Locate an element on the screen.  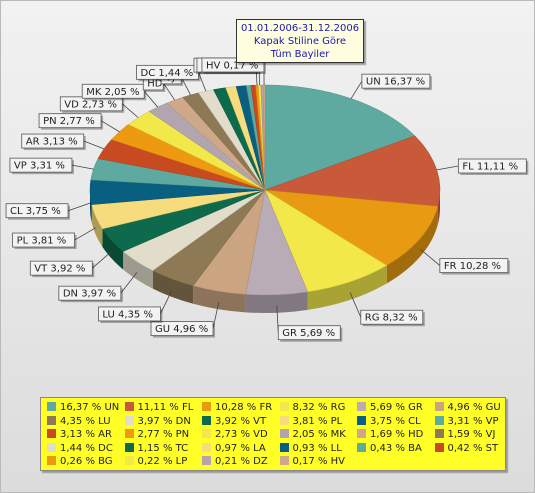
leader-line-vt is located at coordinates (102, 260).